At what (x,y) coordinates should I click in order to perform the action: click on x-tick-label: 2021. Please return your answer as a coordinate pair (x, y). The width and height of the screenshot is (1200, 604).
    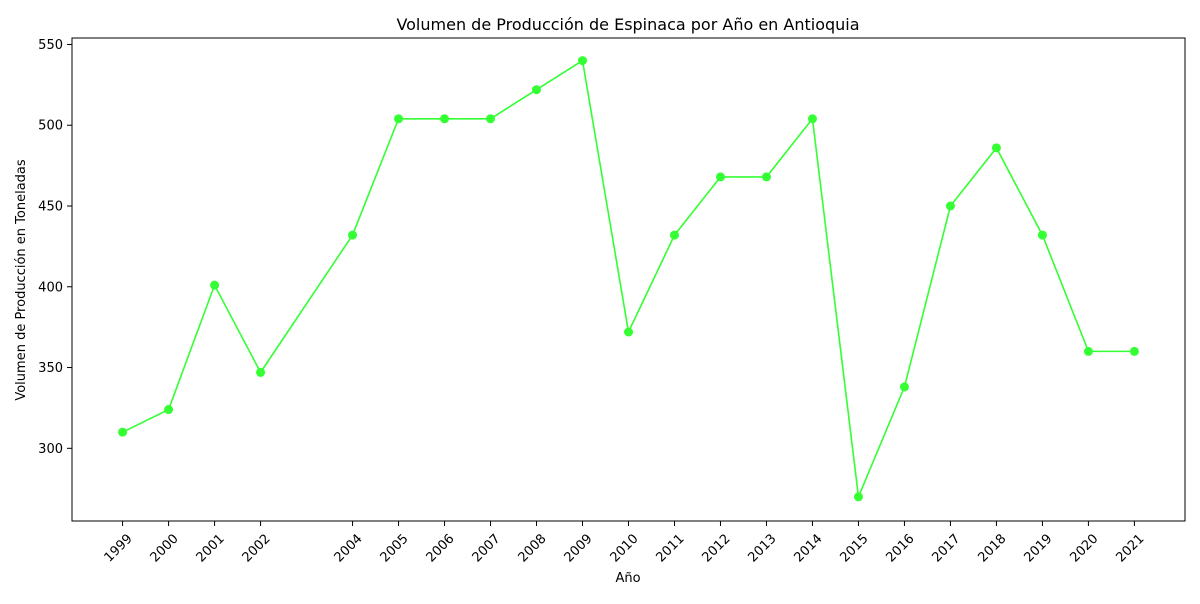
    Looking at the image, I should click on (1130, 548).